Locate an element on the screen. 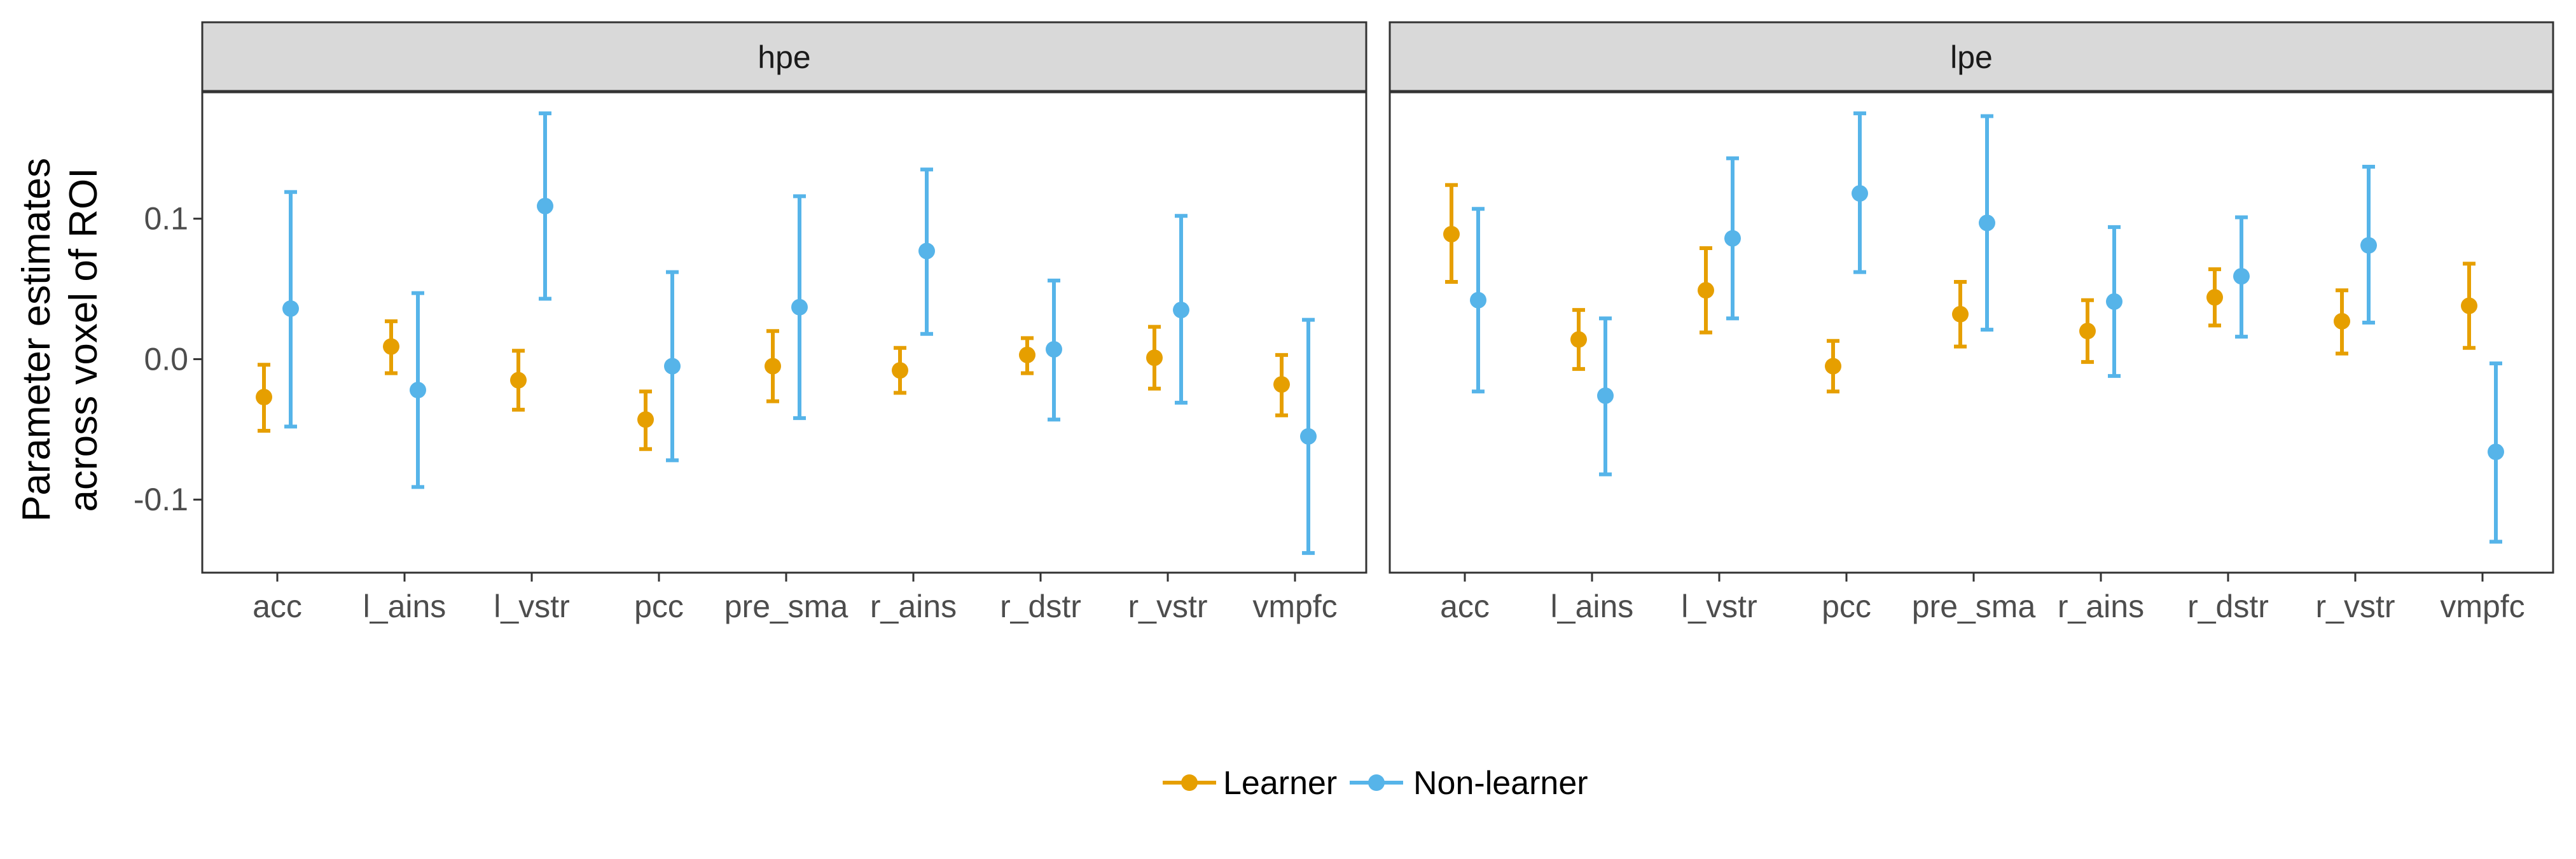  facet-strip-label: hpe is located at coordinates (784, 57).